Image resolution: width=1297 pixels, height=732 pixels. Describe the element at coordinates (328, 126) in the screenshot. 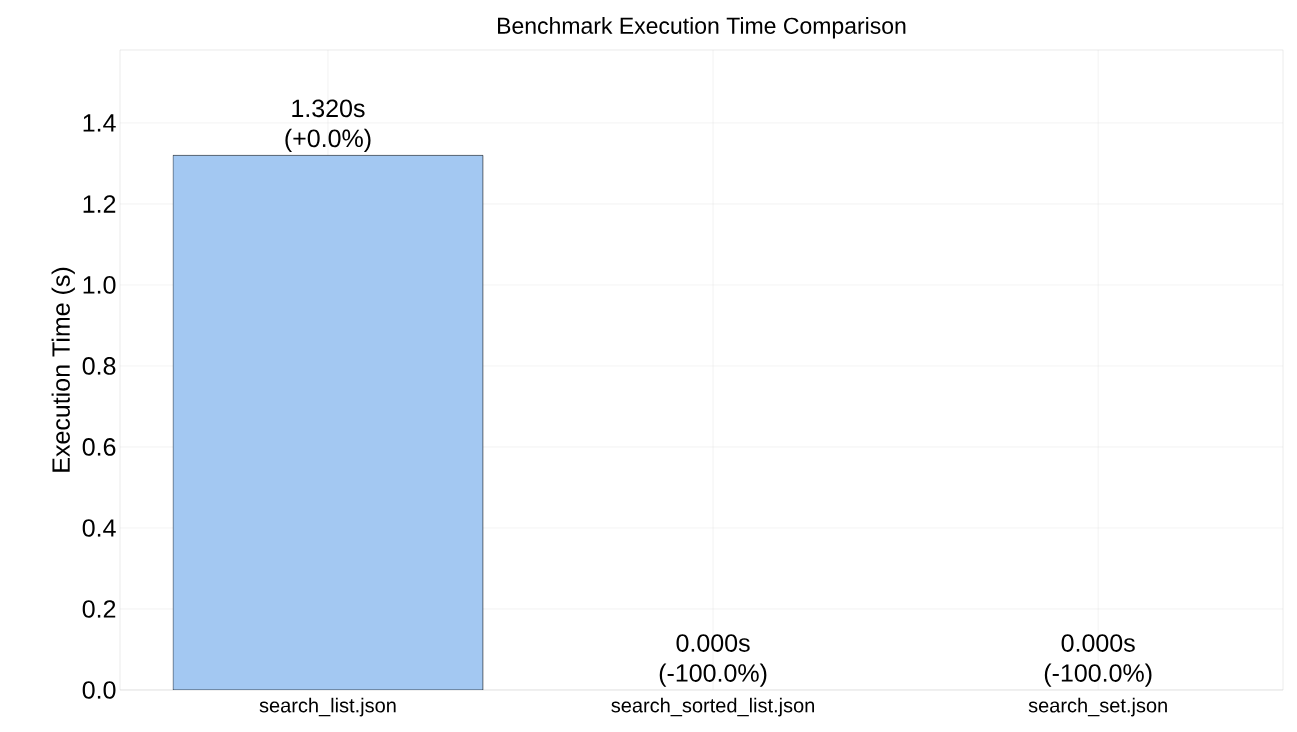

I see `data-label: 1.320s (+0.0%)` at that location.